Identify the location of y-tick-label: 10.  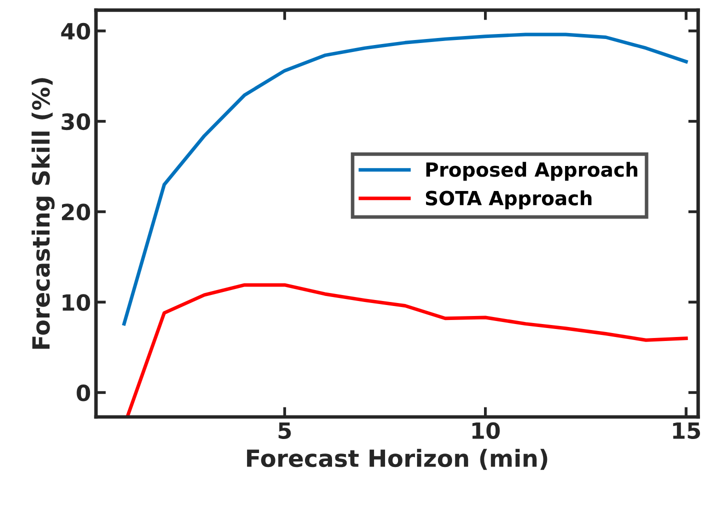
(76, 302).